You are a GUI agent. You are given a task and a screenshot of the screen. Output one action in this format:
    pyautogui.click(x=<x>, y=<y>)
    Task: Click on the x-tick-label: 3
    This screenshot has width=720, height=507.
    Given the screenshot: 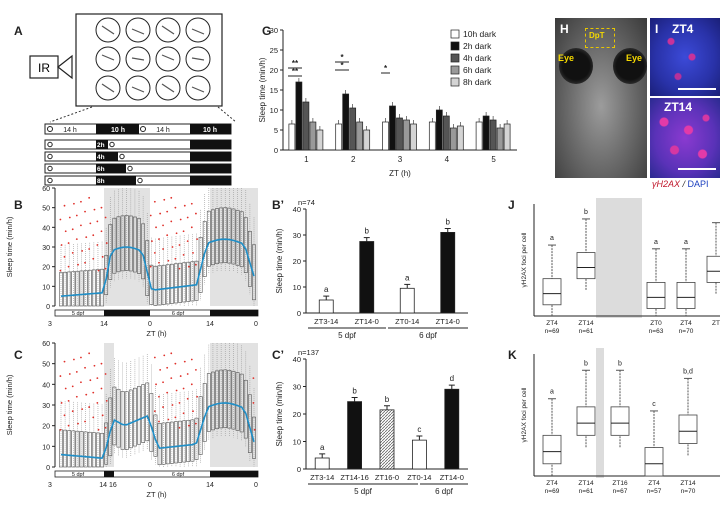 What is the action you would take?
    pyautogui.click(x=400, y=159)
    